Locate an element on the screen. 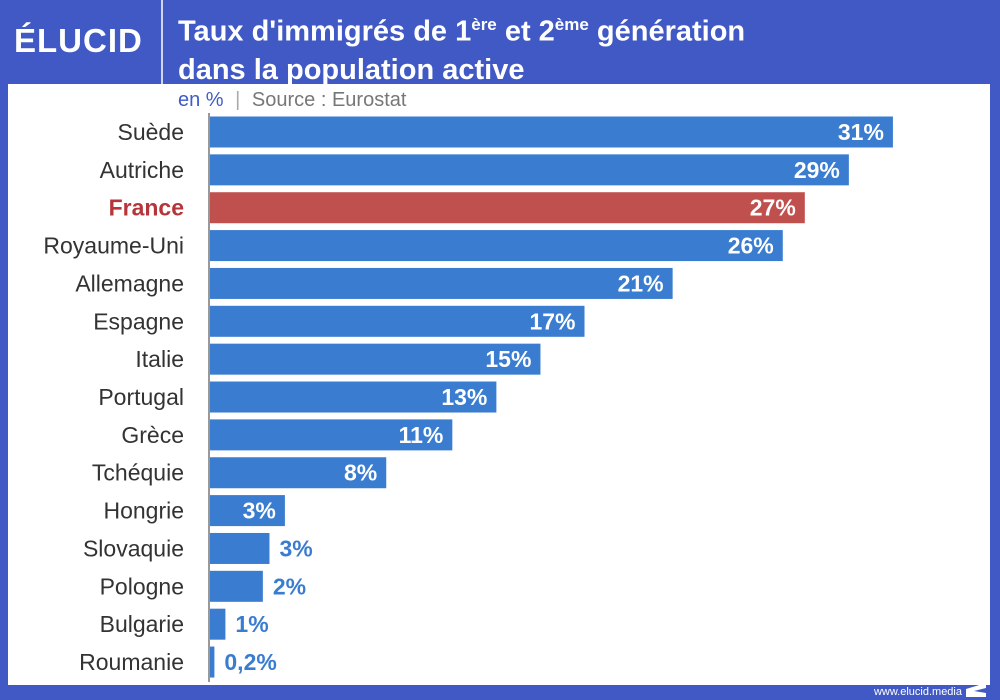 The width and height of the screenshot is (1000, 700). value-label: 2% is located at coordinates (289, 586).